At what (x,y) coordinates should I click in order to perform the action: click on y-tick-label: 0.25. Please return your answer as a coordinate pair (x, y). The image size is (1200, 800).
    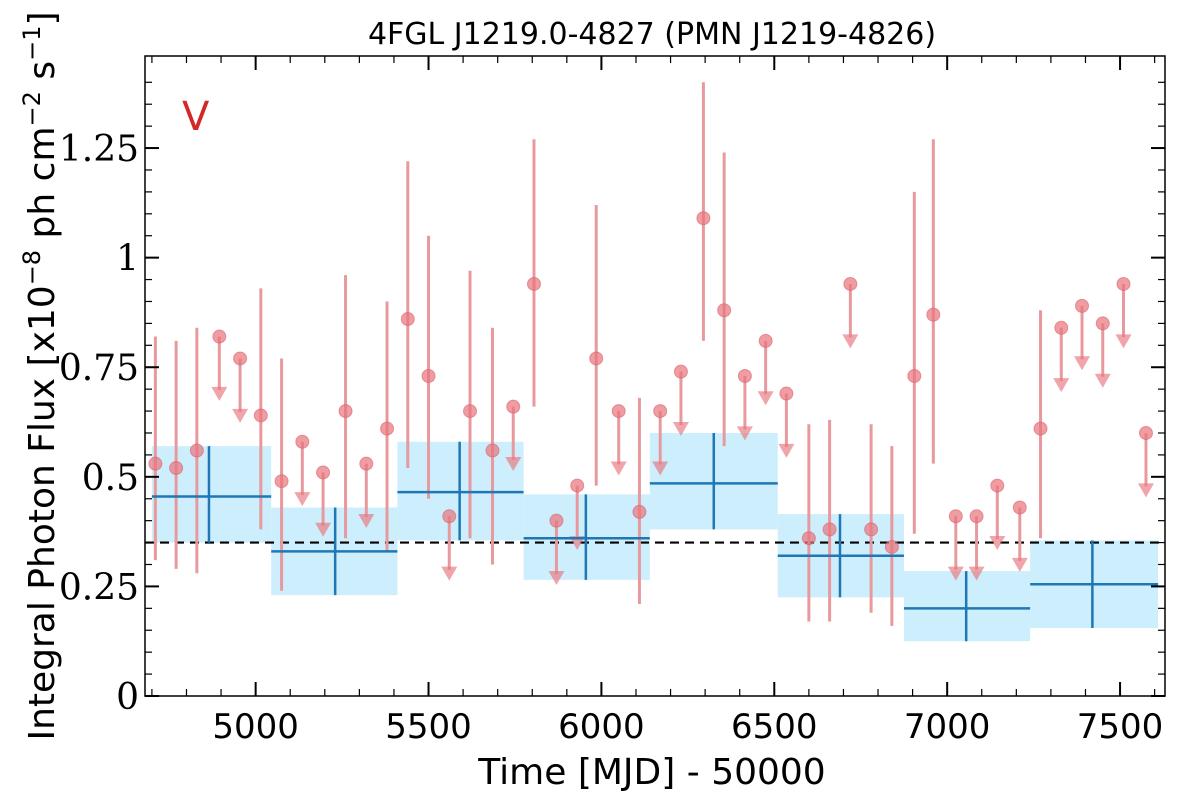
    Looking at the image, I should click on (99, 587).